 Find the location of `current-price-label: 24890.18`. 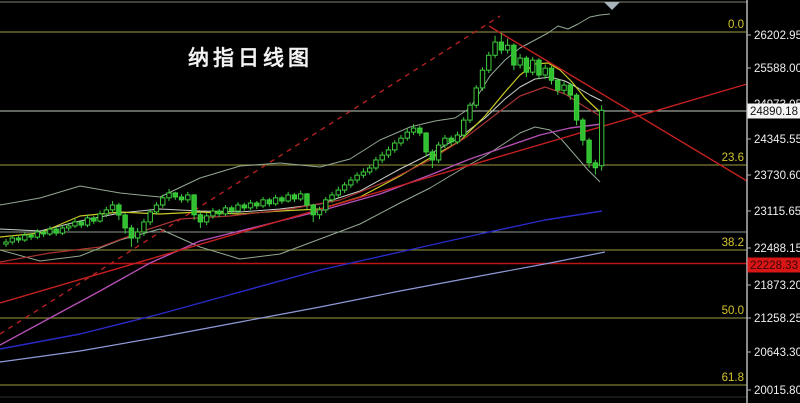

current-price-label: 24890.18 is located at coordinates (774, 112).